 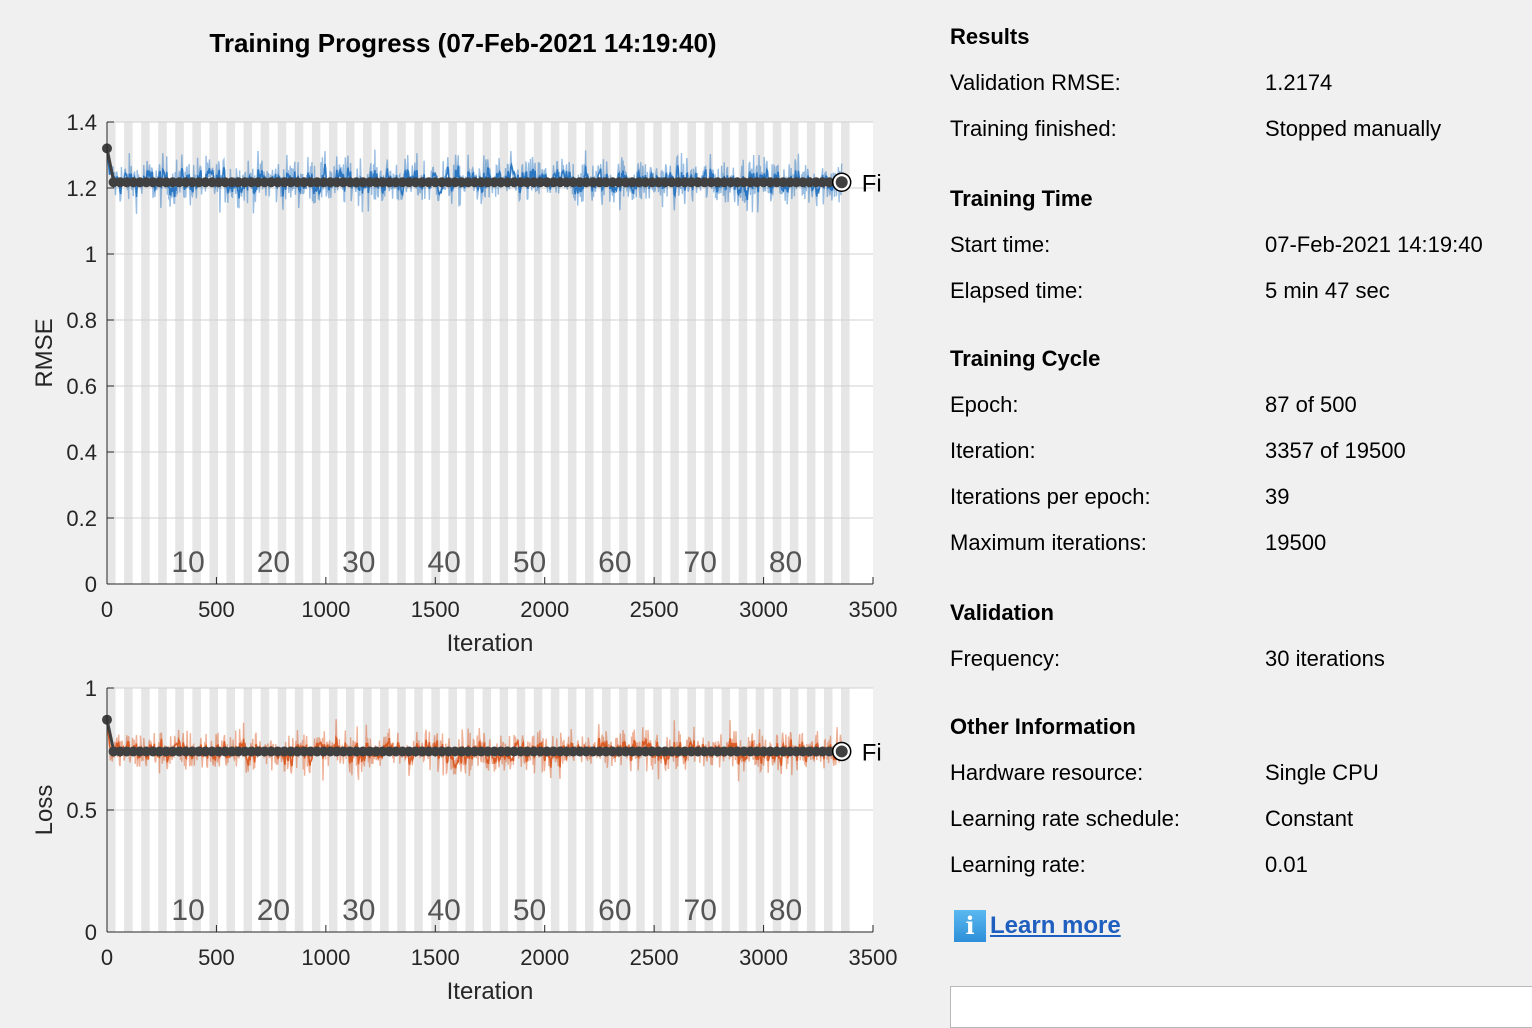 I want to click on other-info-title: Other Information, so click(x=1043, y=726).